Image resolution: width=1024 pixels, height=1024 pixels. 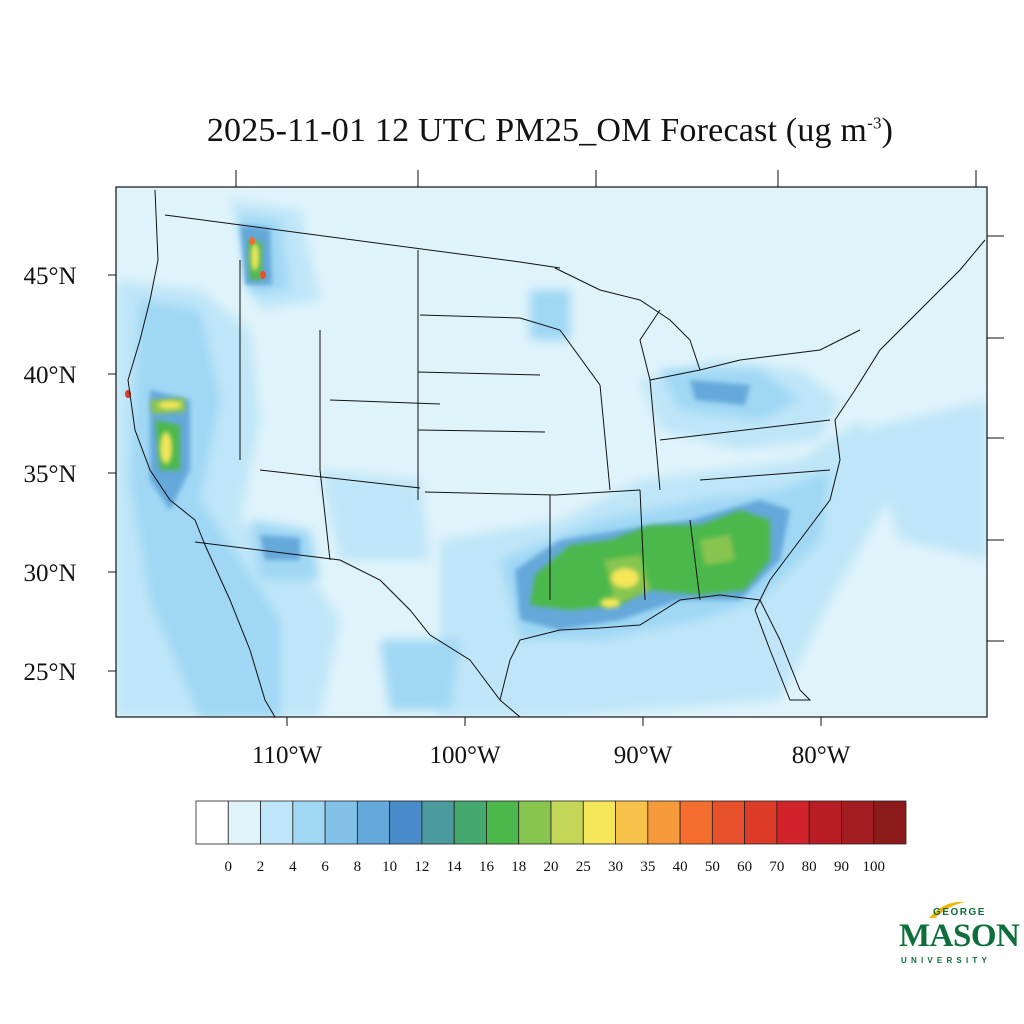 What do you see at coordinates (487, 867) in the screenshot?
I see `colorbar-label: 16` at bounding box center [487, 867].